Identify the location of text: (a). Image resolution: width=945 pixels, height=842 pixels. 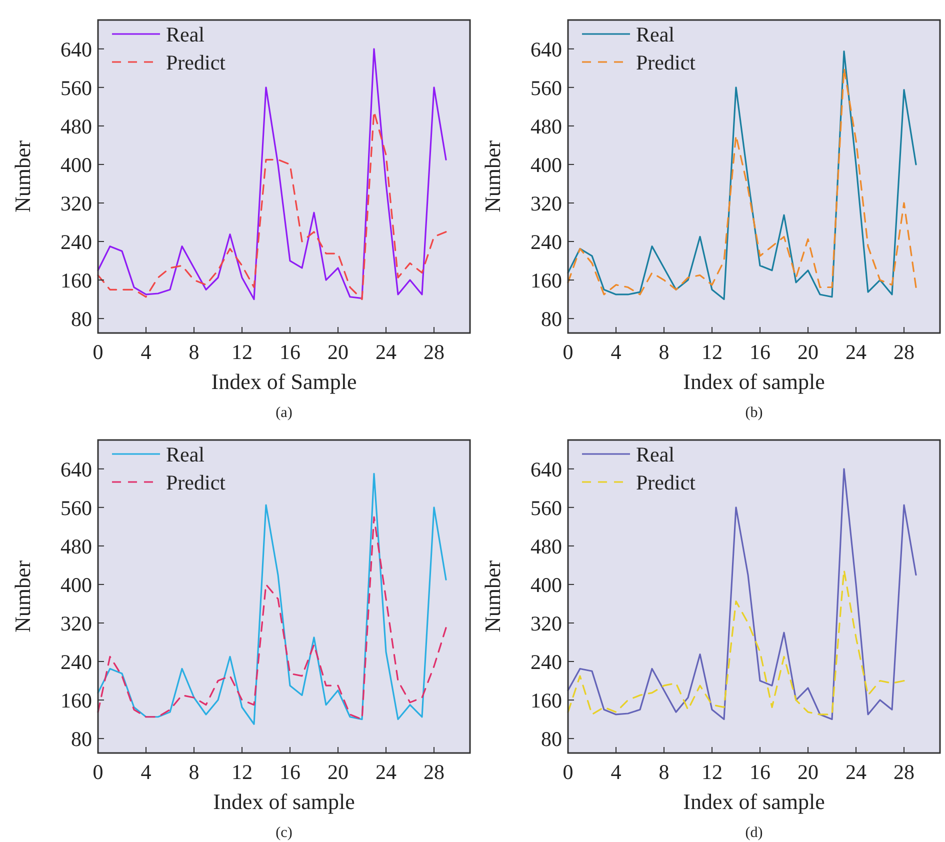
(284, 413).